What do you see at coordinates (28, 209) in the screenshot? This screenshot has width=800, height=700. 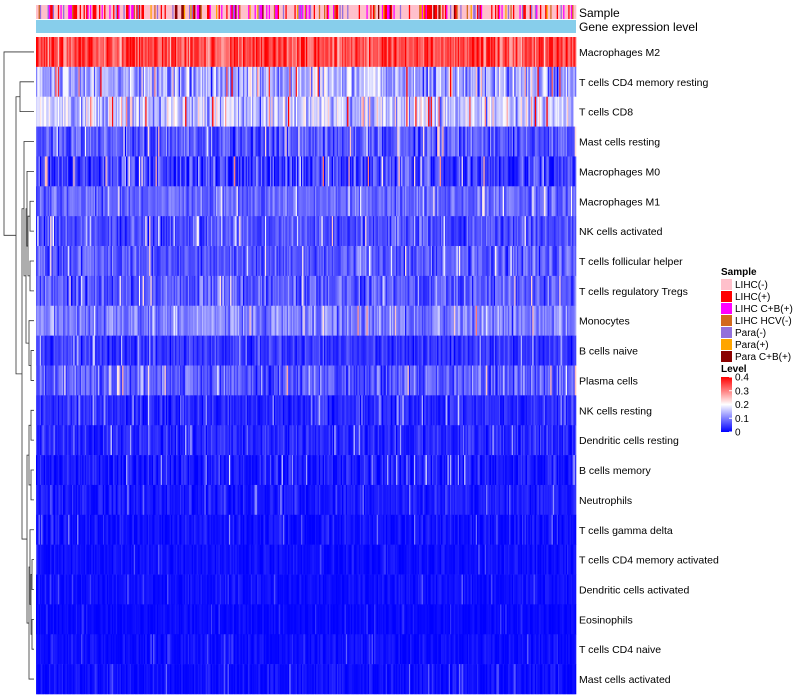 I see `dendrogram-branch` at bounding box center [28, 209].